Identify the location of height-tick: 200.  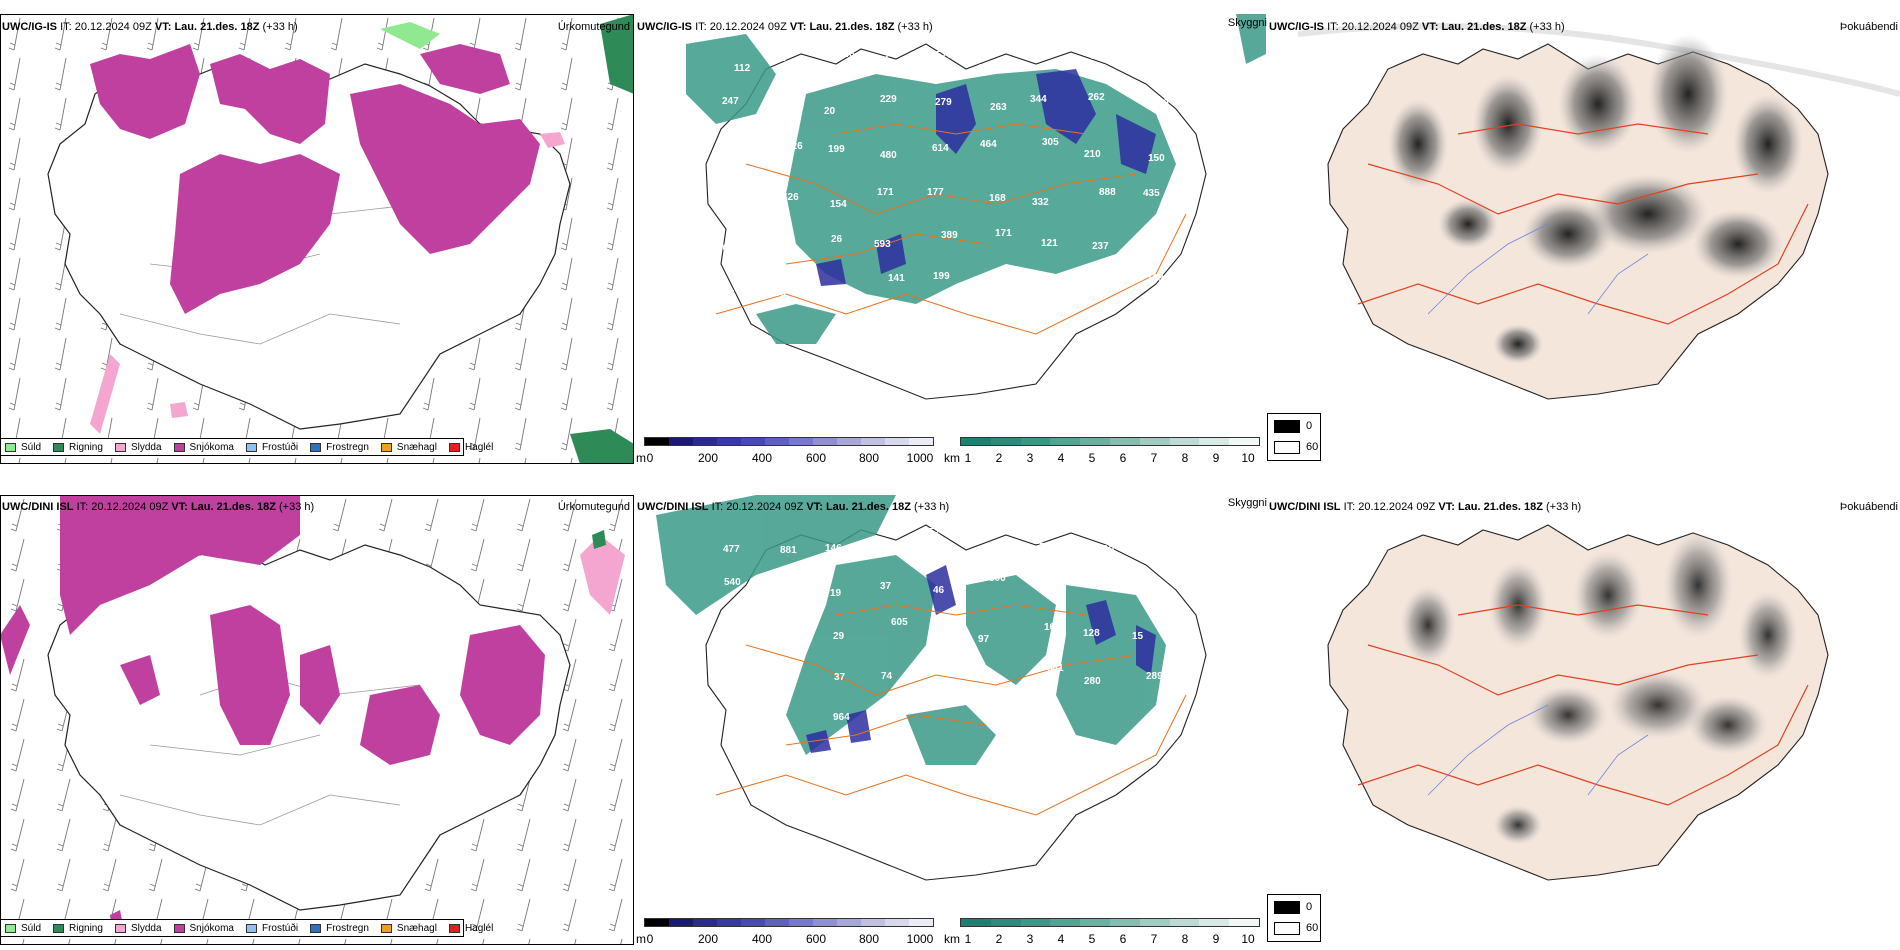
(708, 458).